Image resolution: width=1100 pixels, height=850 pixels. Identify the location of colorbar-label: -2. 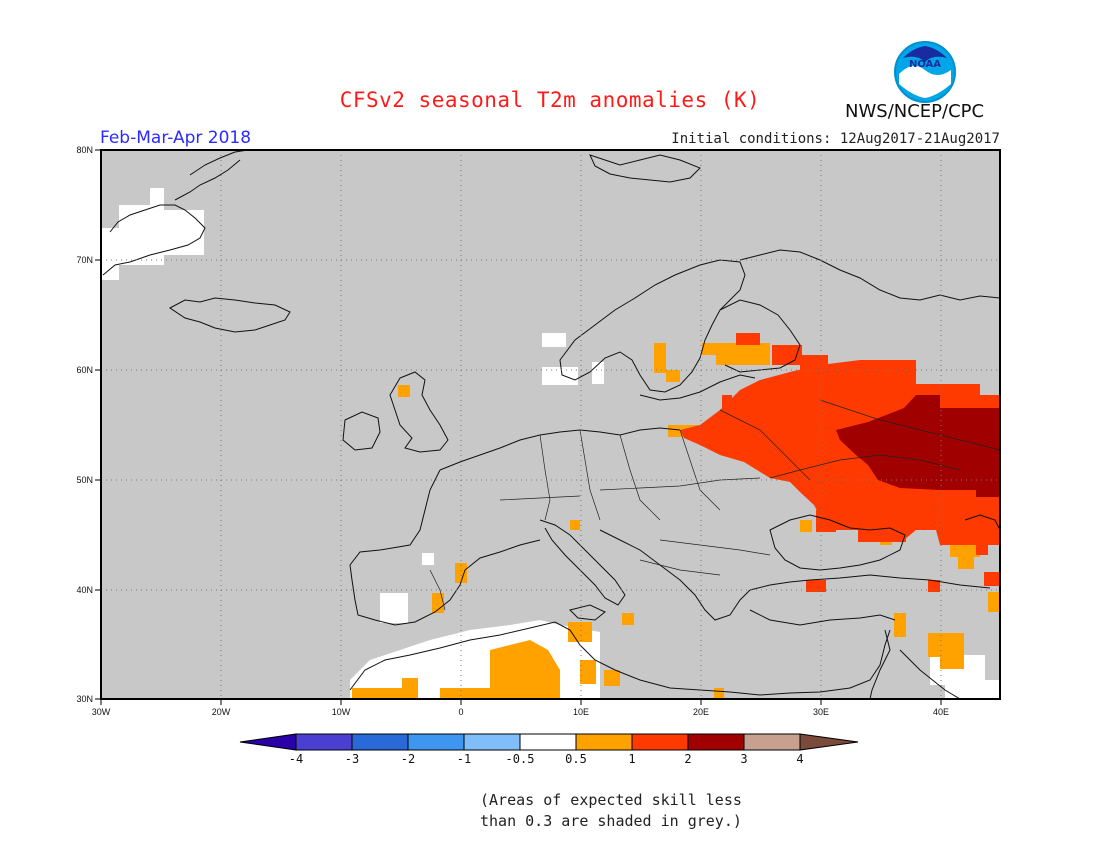
(408, 759).